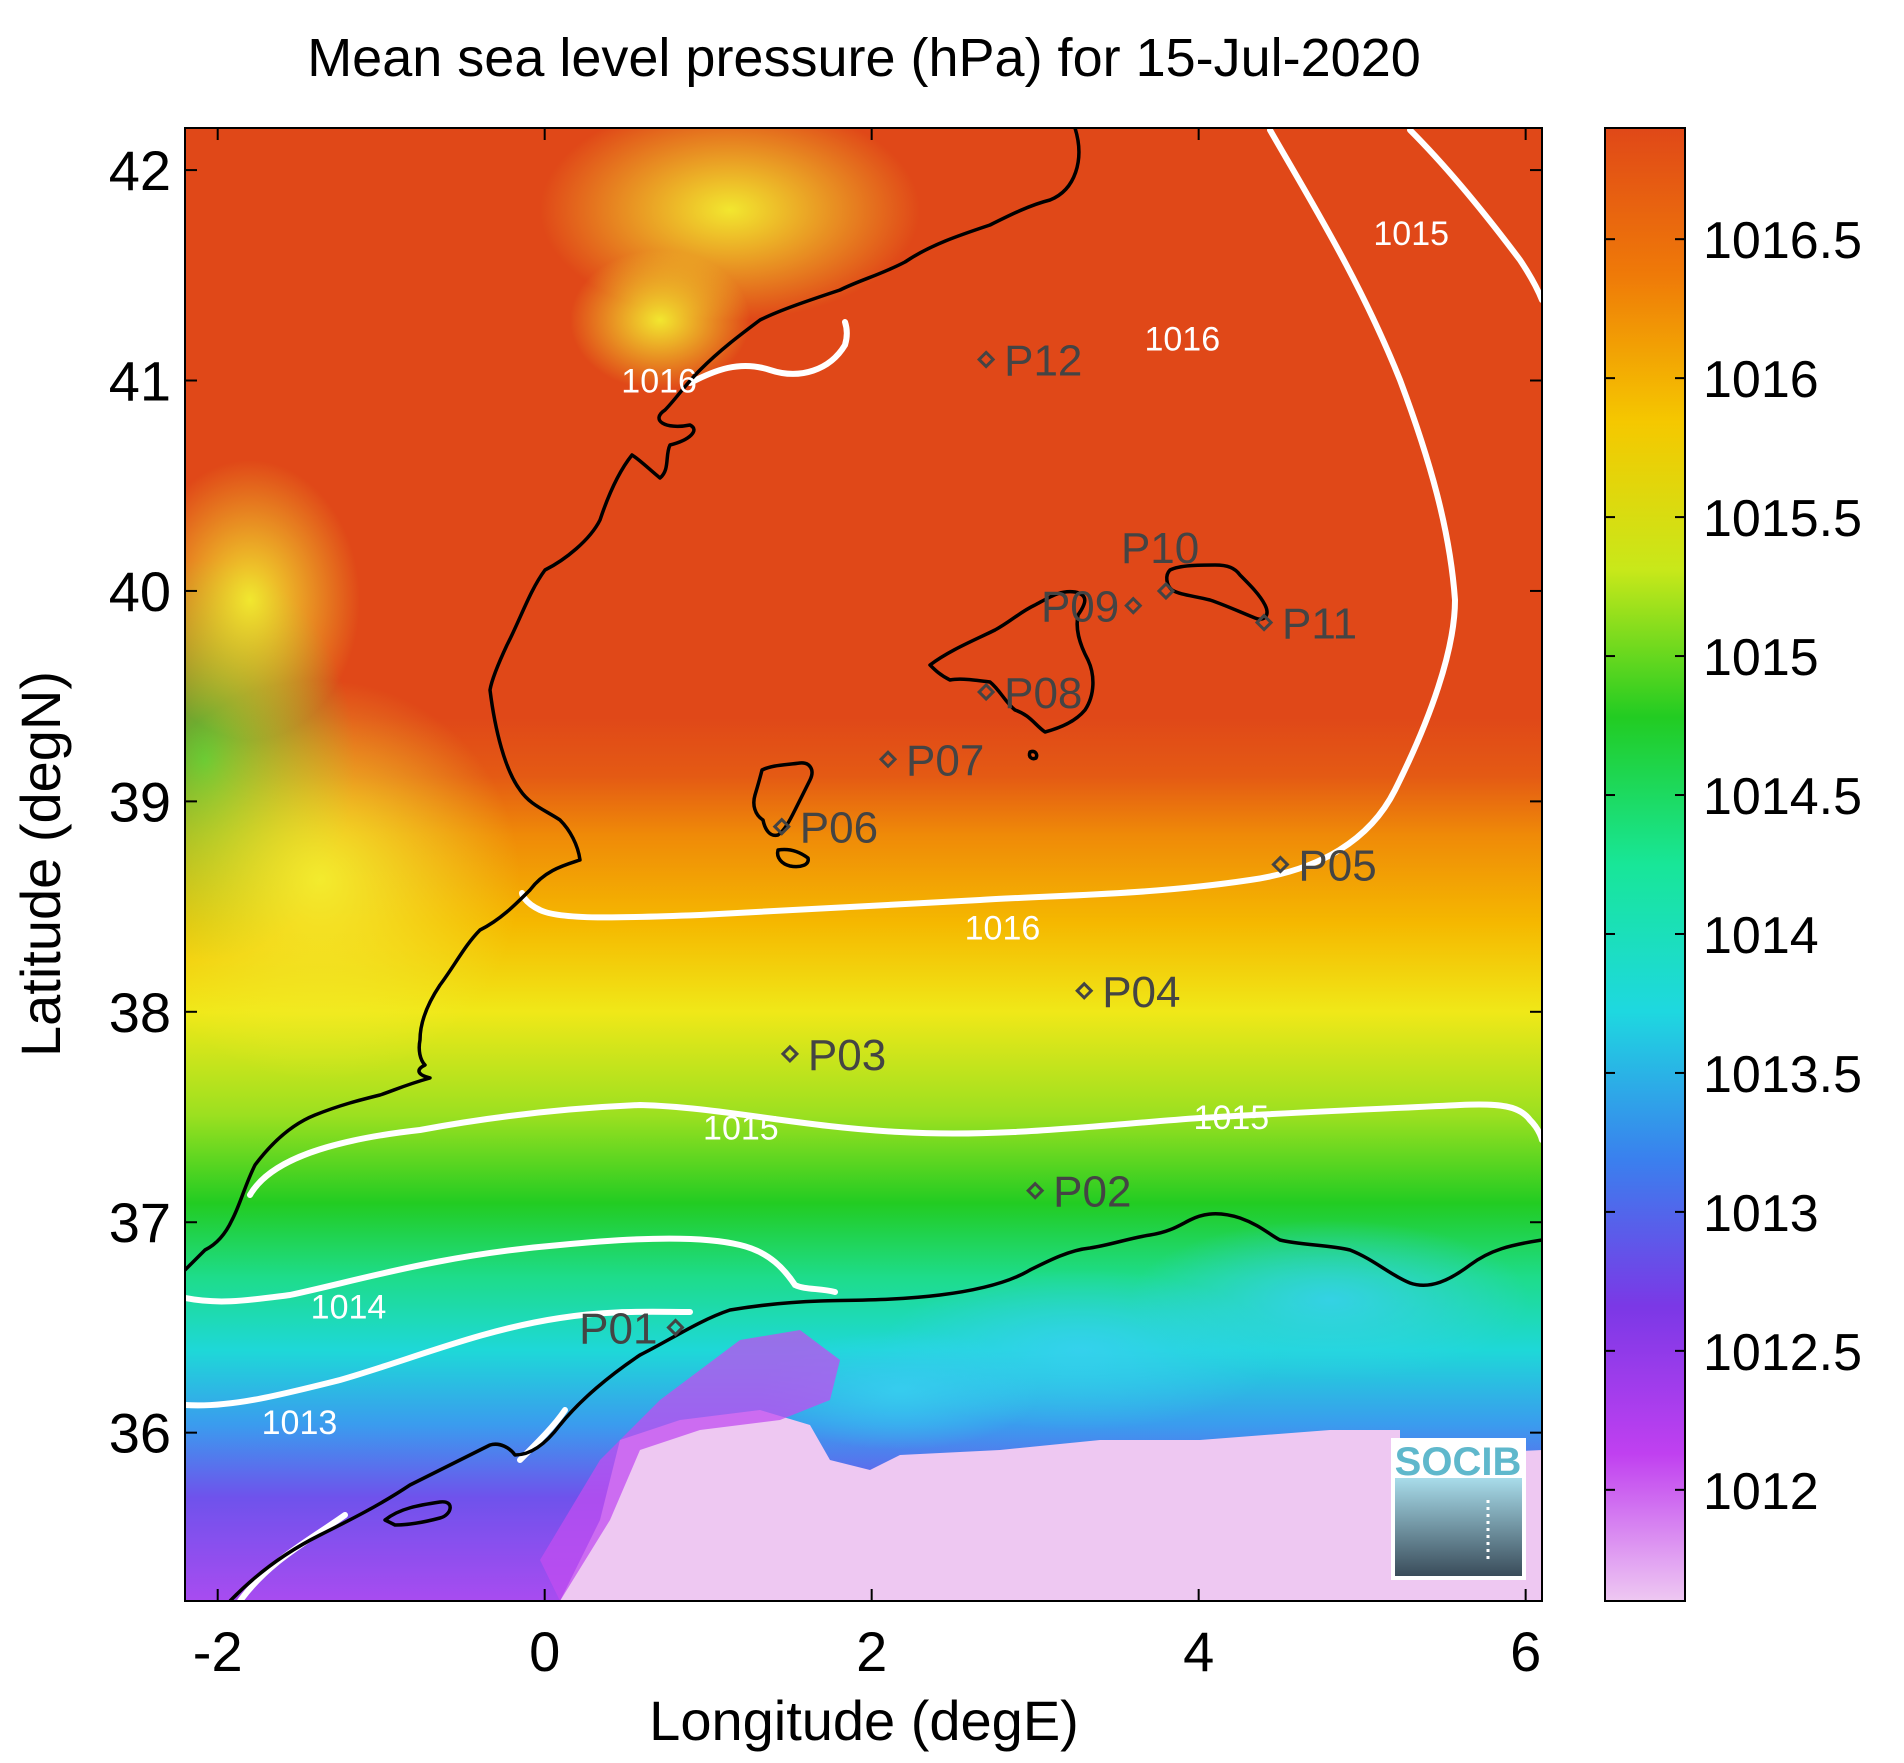 This screenshot has width=1904, height=1763. I want to click on point-label: P10, so click(1160, 548).